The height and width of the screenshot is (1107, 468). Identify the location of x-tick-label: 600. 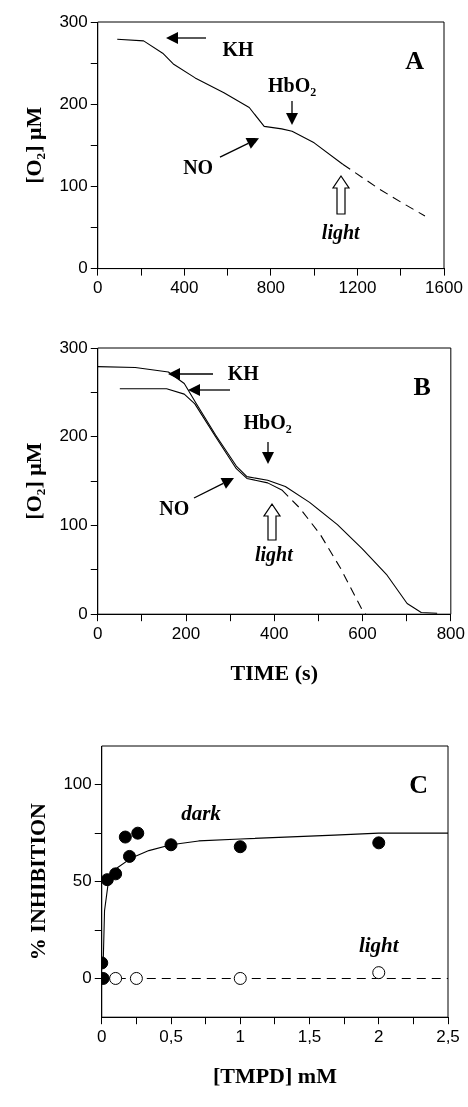
(362, 634).